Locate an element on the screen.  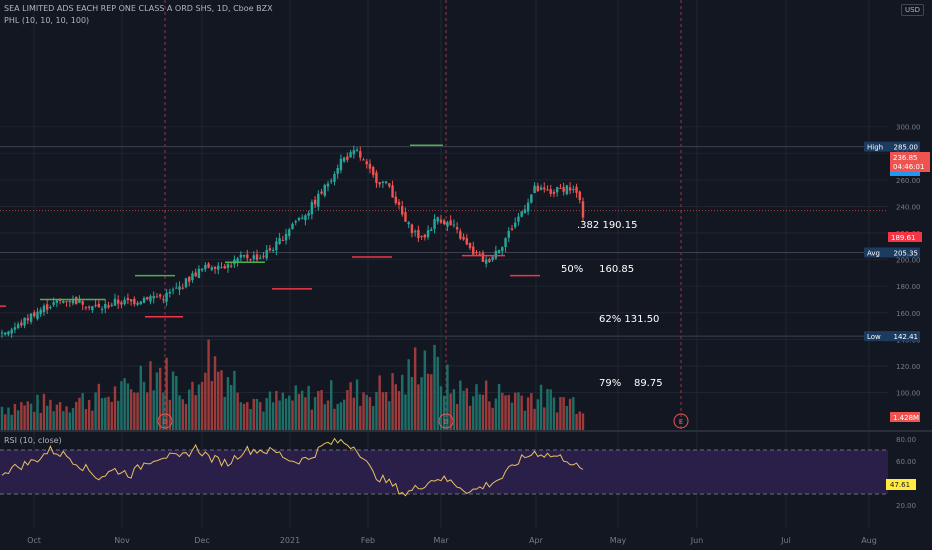
time-tick-label: Aug is located at coordinates (869, 540).